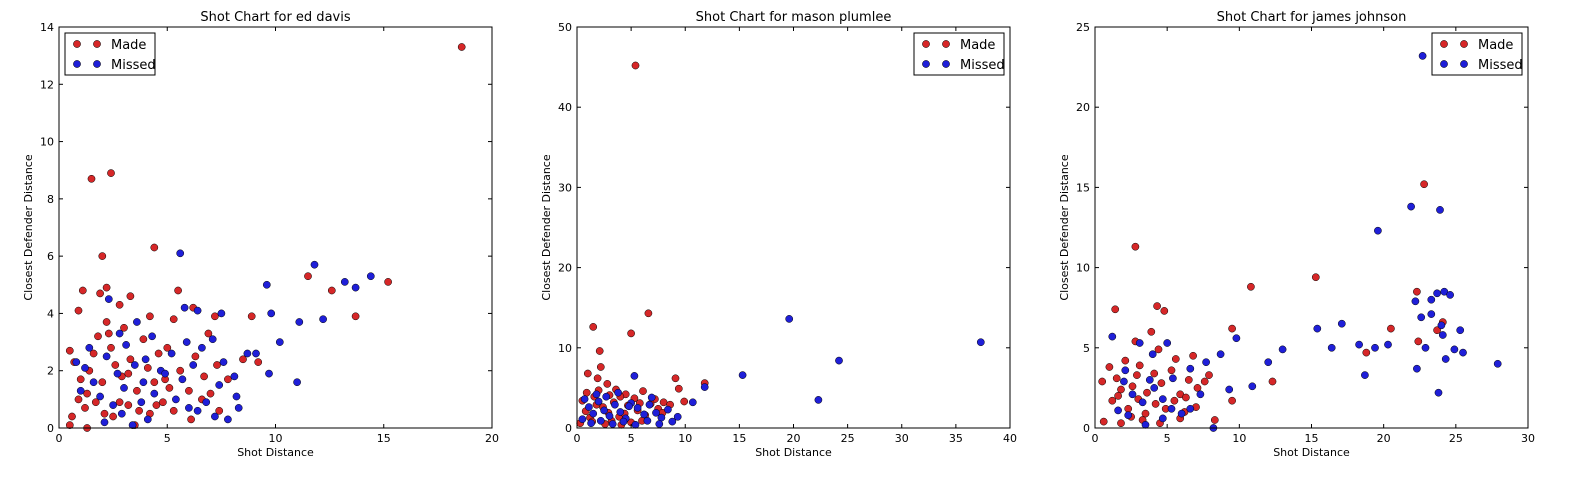 The height and width of the screenshot is (478, 1585). What do you see at coordinates (926, 64) in the screenshot?
I see `legend-marker-missed` at bounding box center [926, 64].